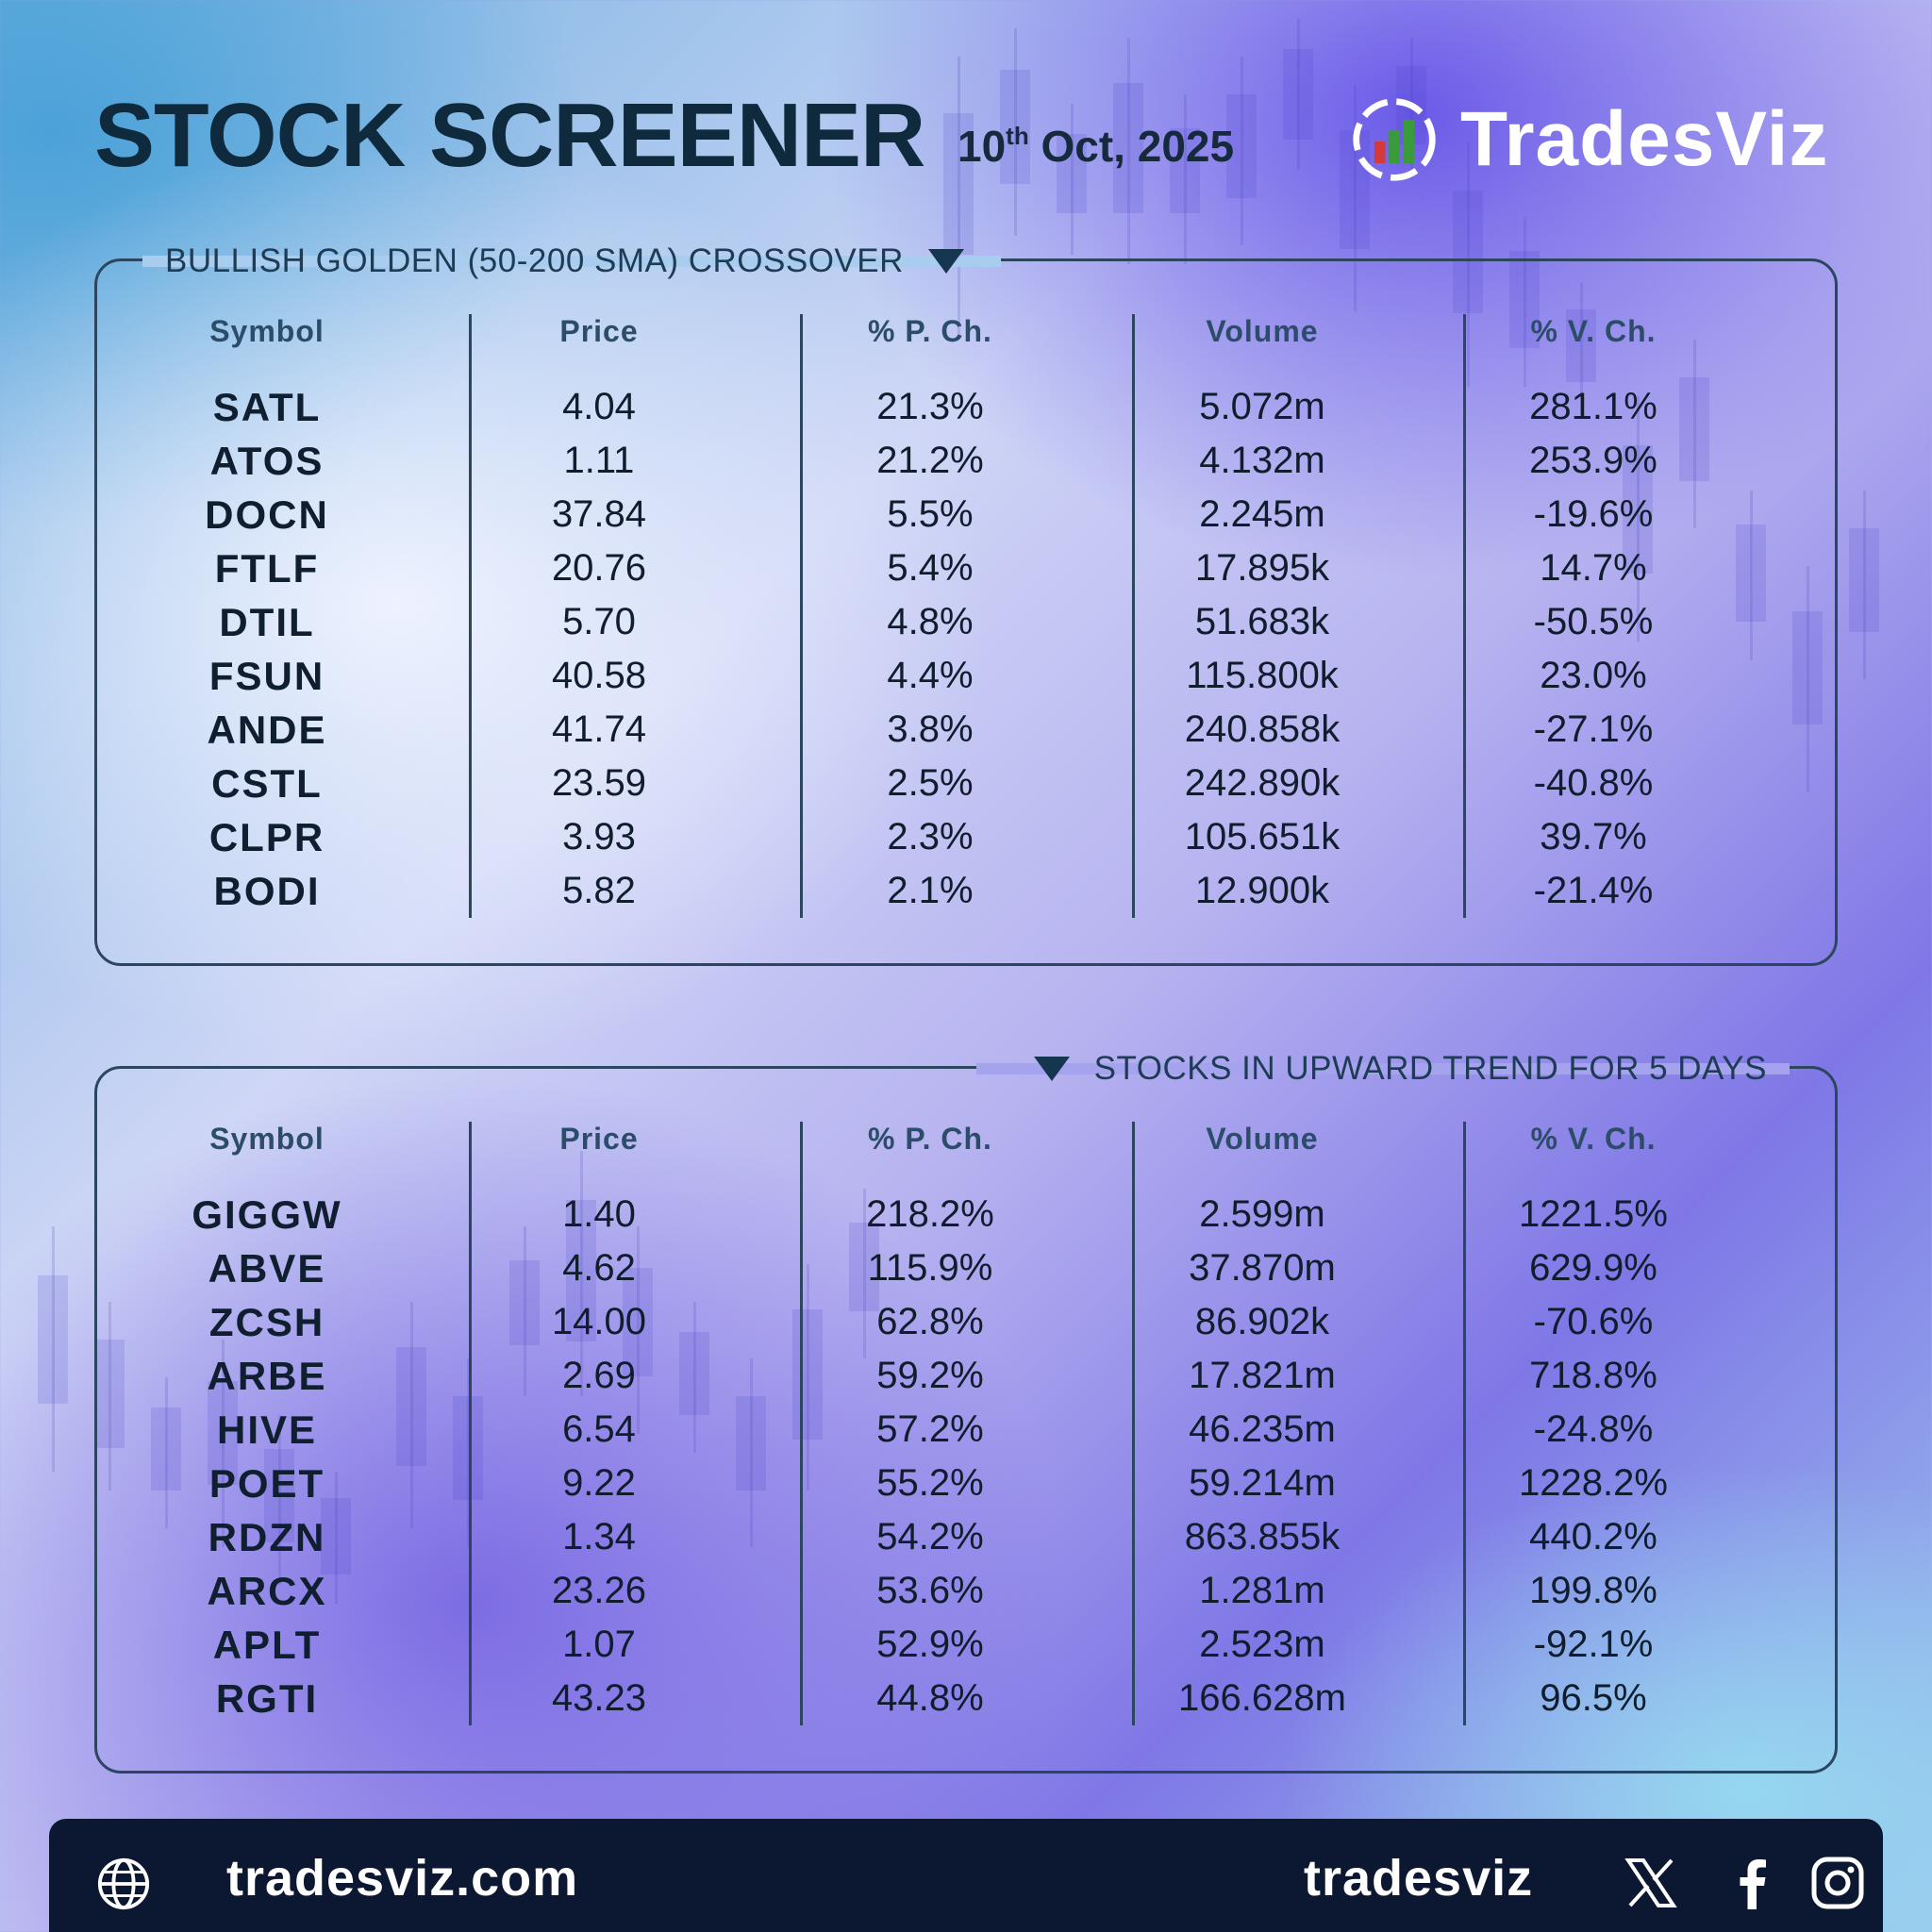  I want to click on symbol-cell: POET, so click(266, 1483).